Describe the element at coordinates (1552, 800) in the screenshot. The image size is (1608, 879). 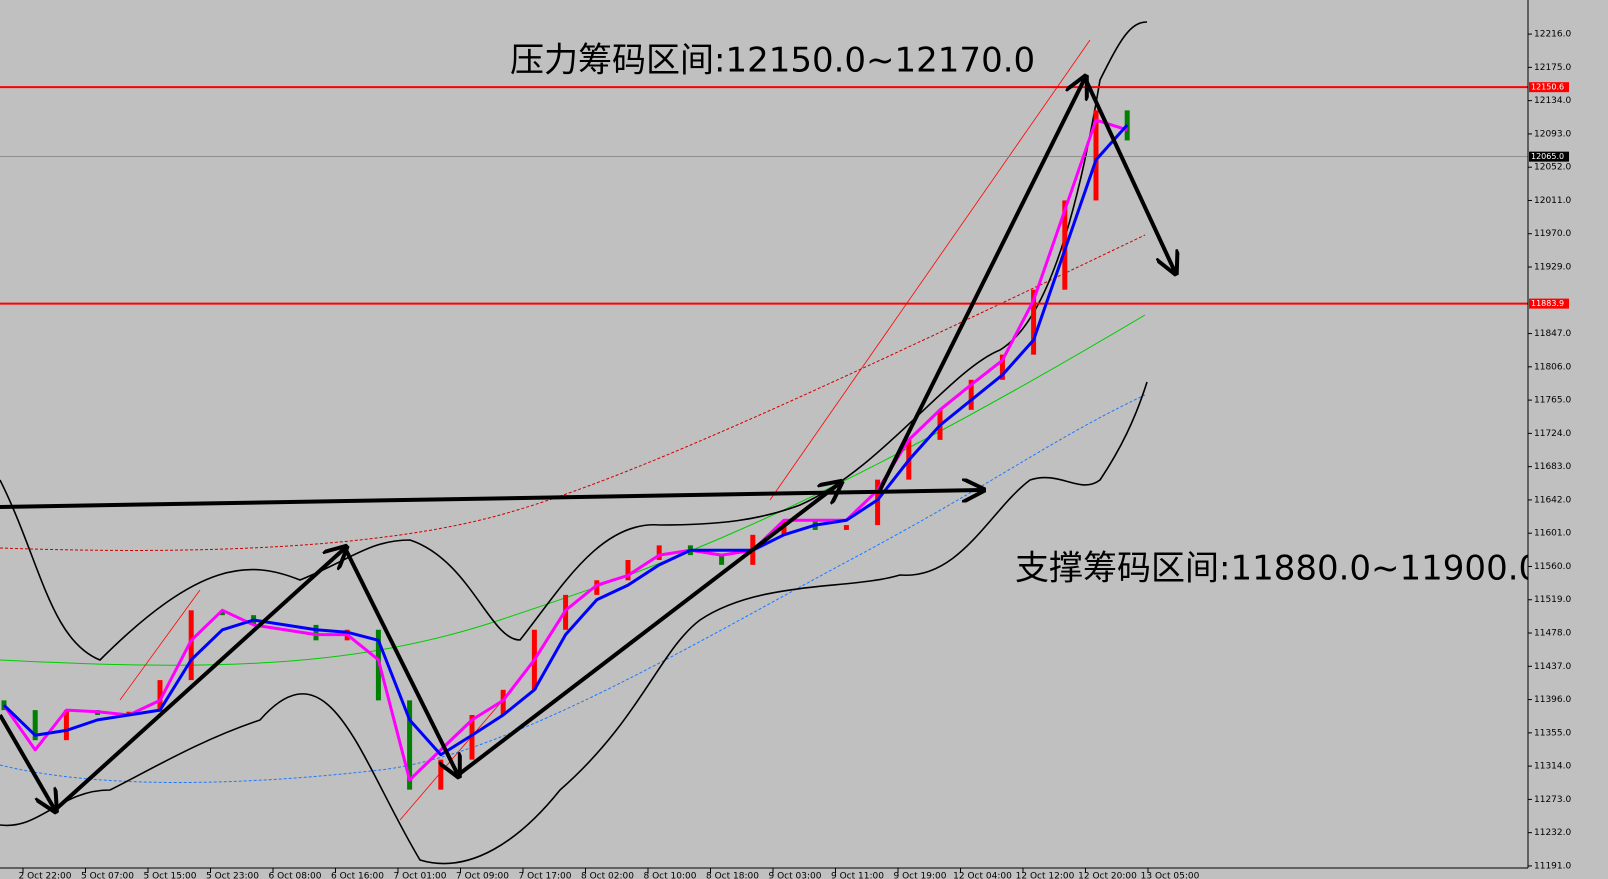
I see `y-tick-label: 11273.0` at that location.